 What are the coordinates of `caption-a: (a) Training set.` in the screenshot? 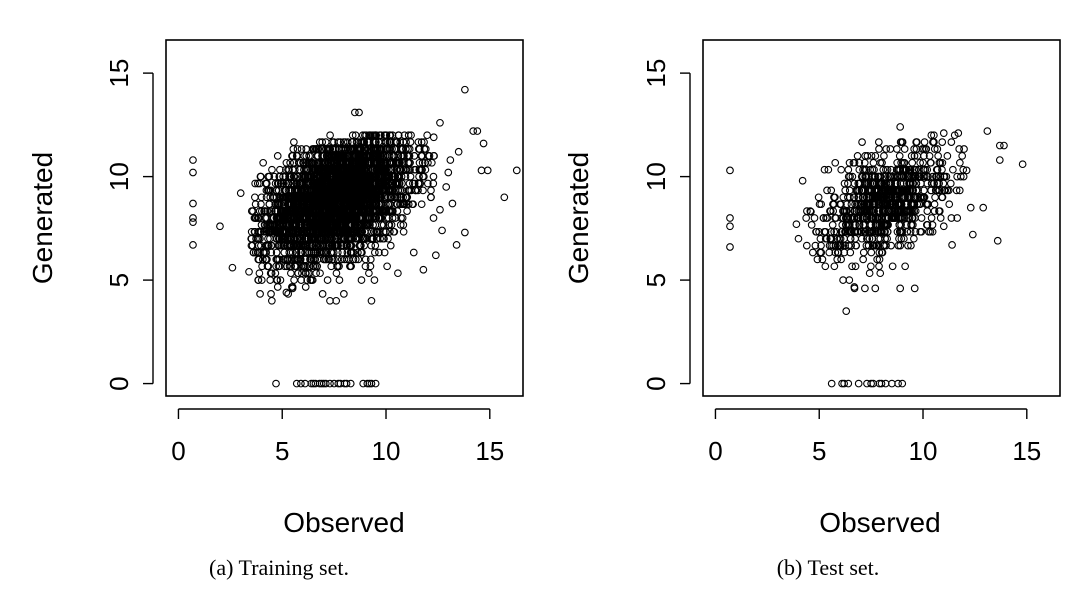 It's located at (279, 567).